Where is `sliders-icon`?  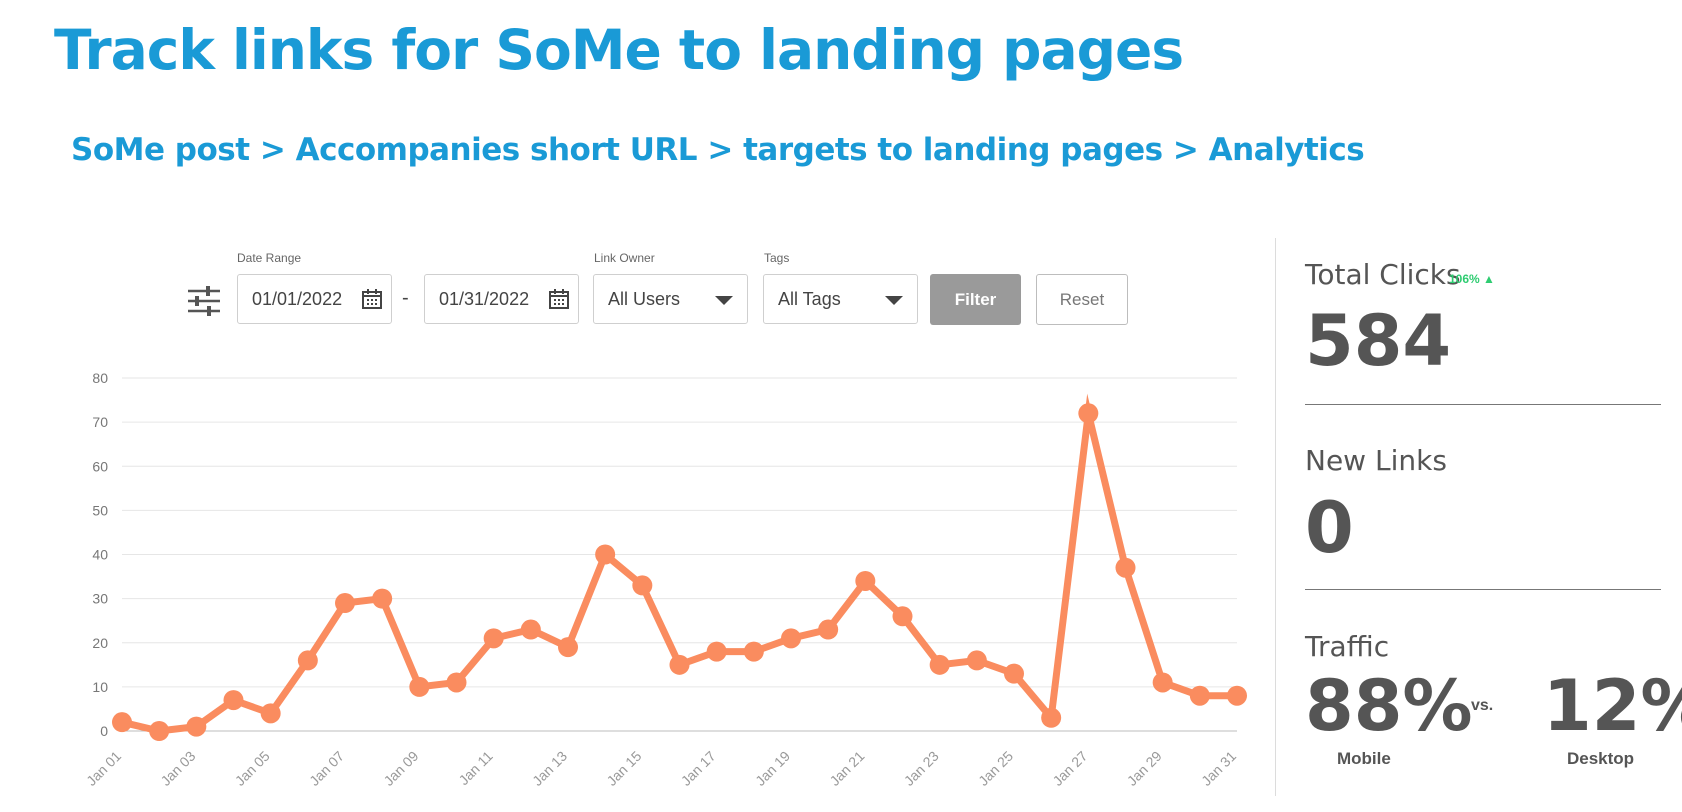 sliders-icon is located at coordinates (204, 303).